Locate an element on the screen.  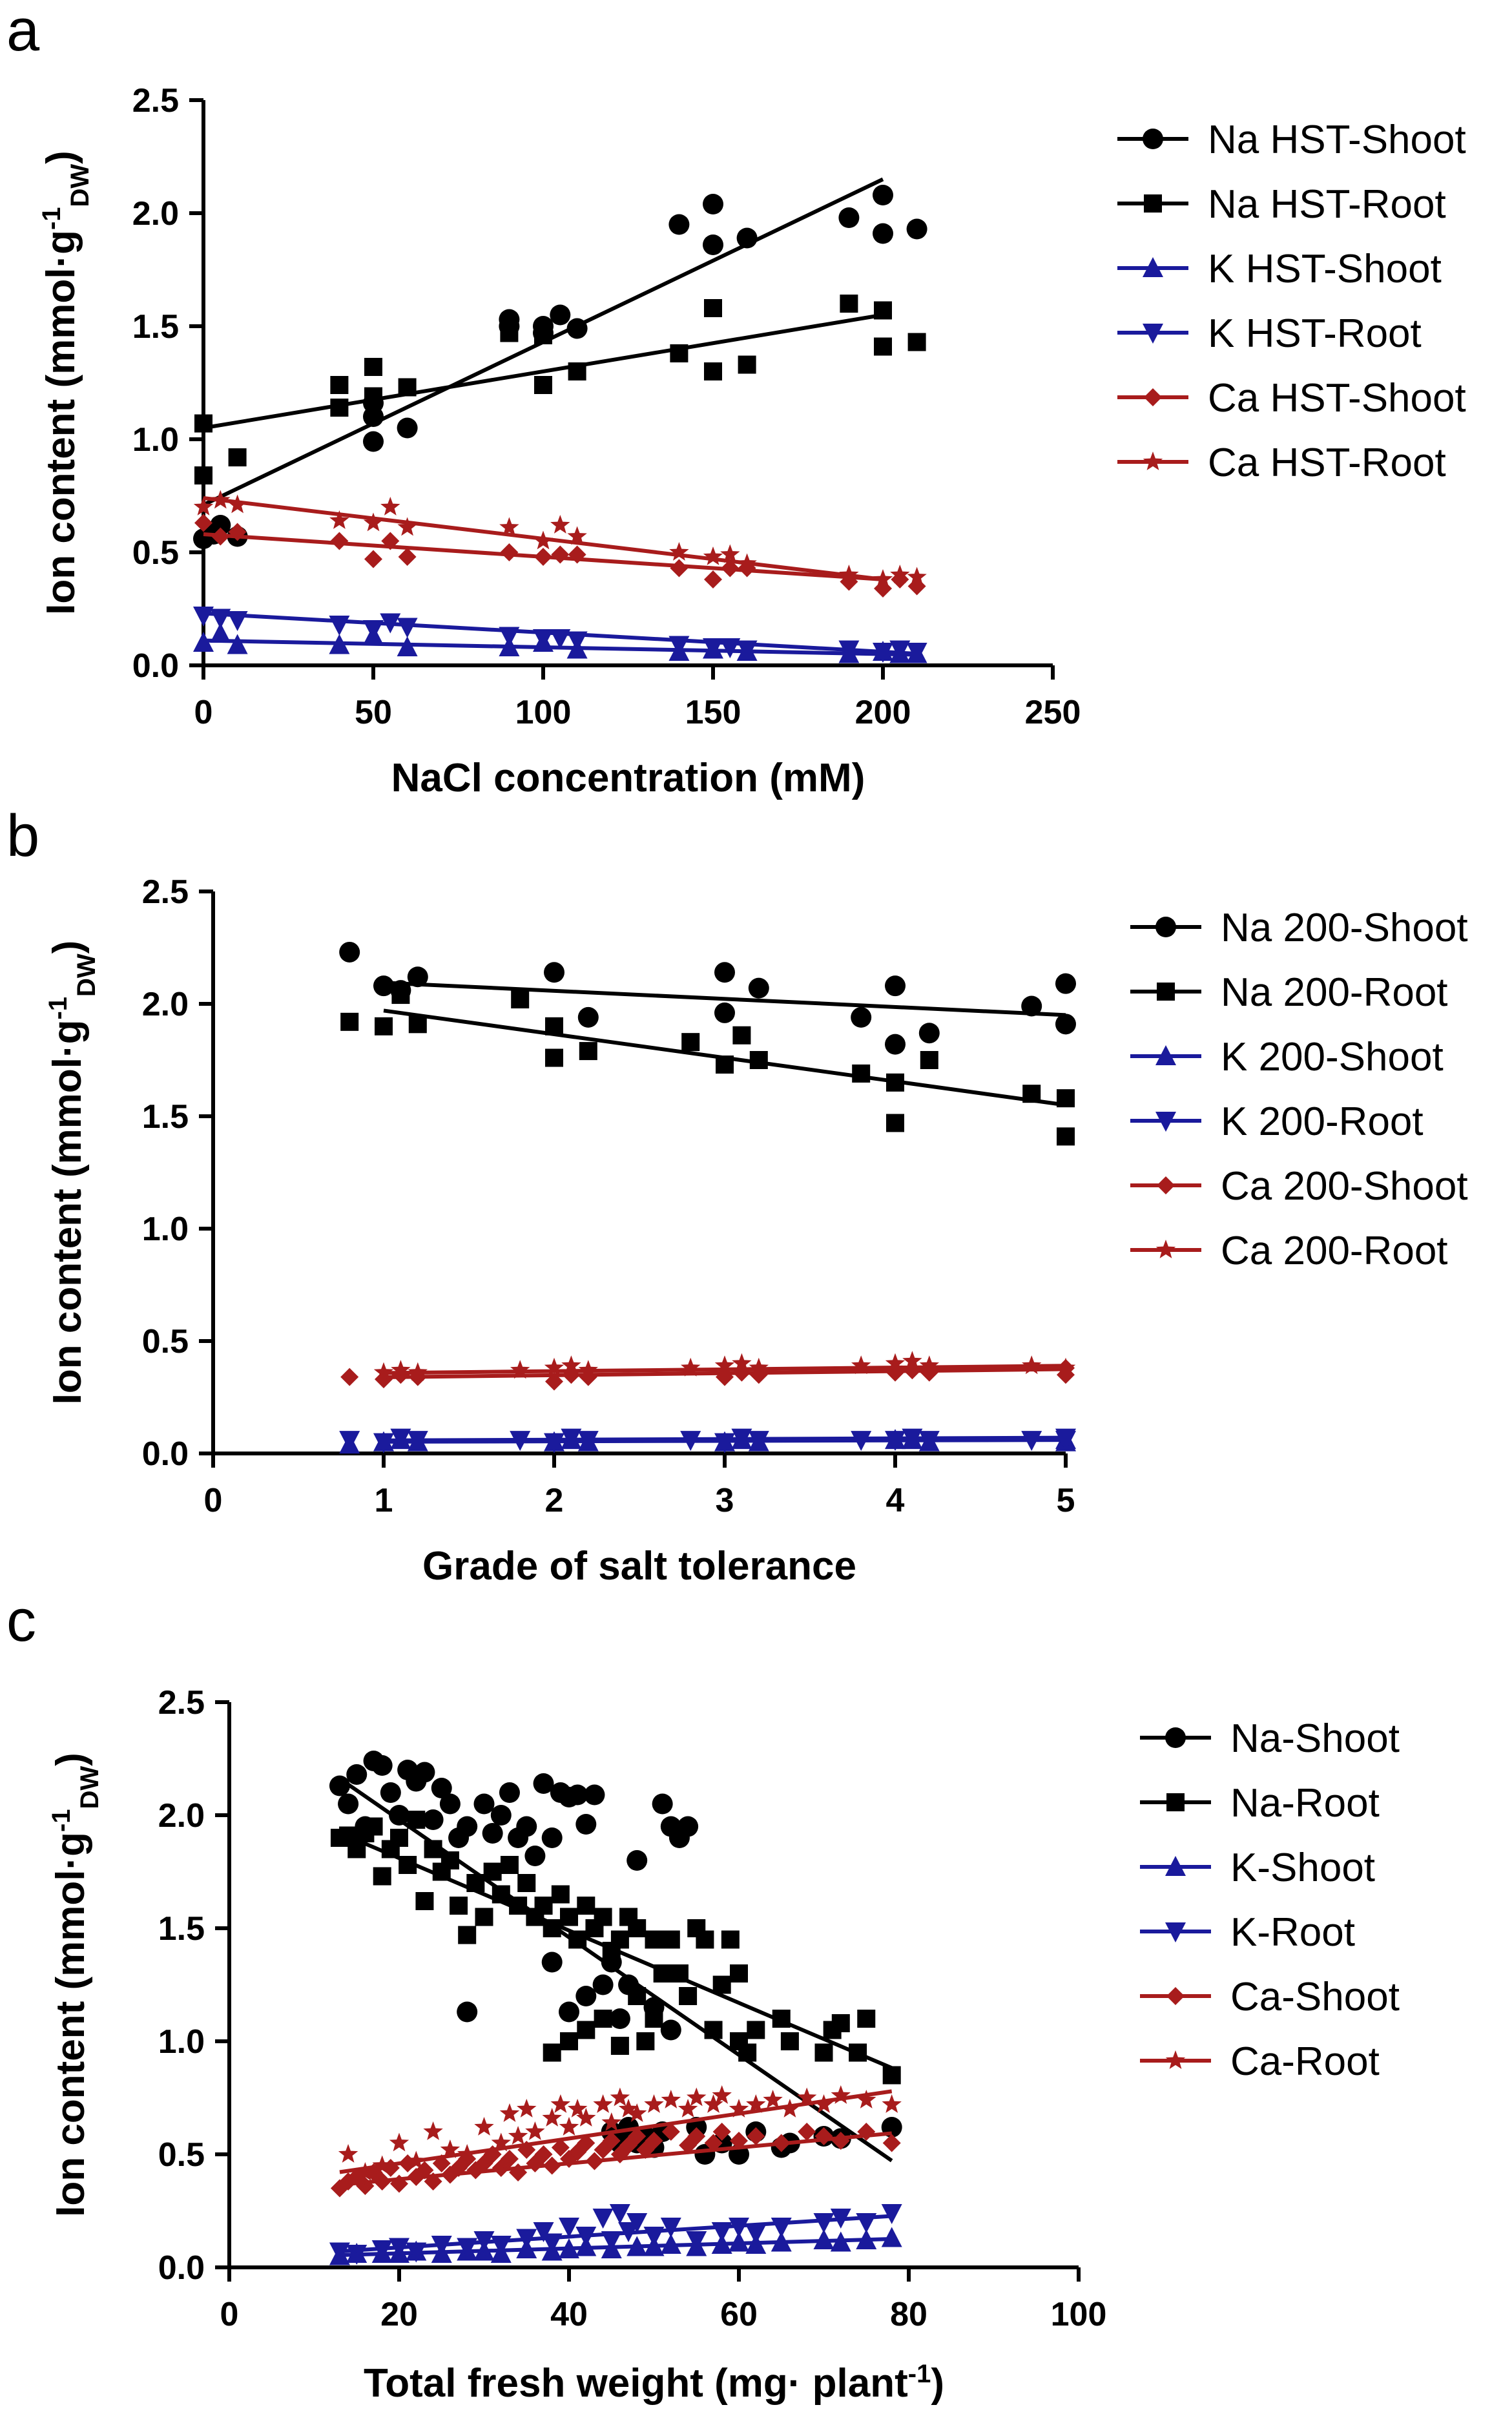
legend-item: K 200-Root is located at coordinates (1277, 1121).